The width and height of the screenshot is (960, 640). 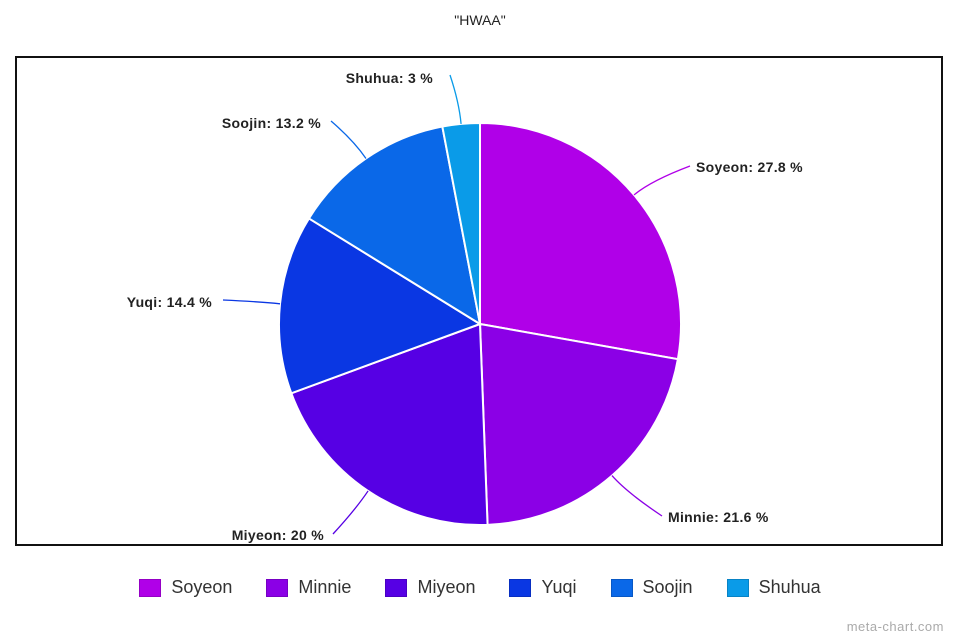 I want to click on pie-slice-minnie, so click(x=579, y=424).